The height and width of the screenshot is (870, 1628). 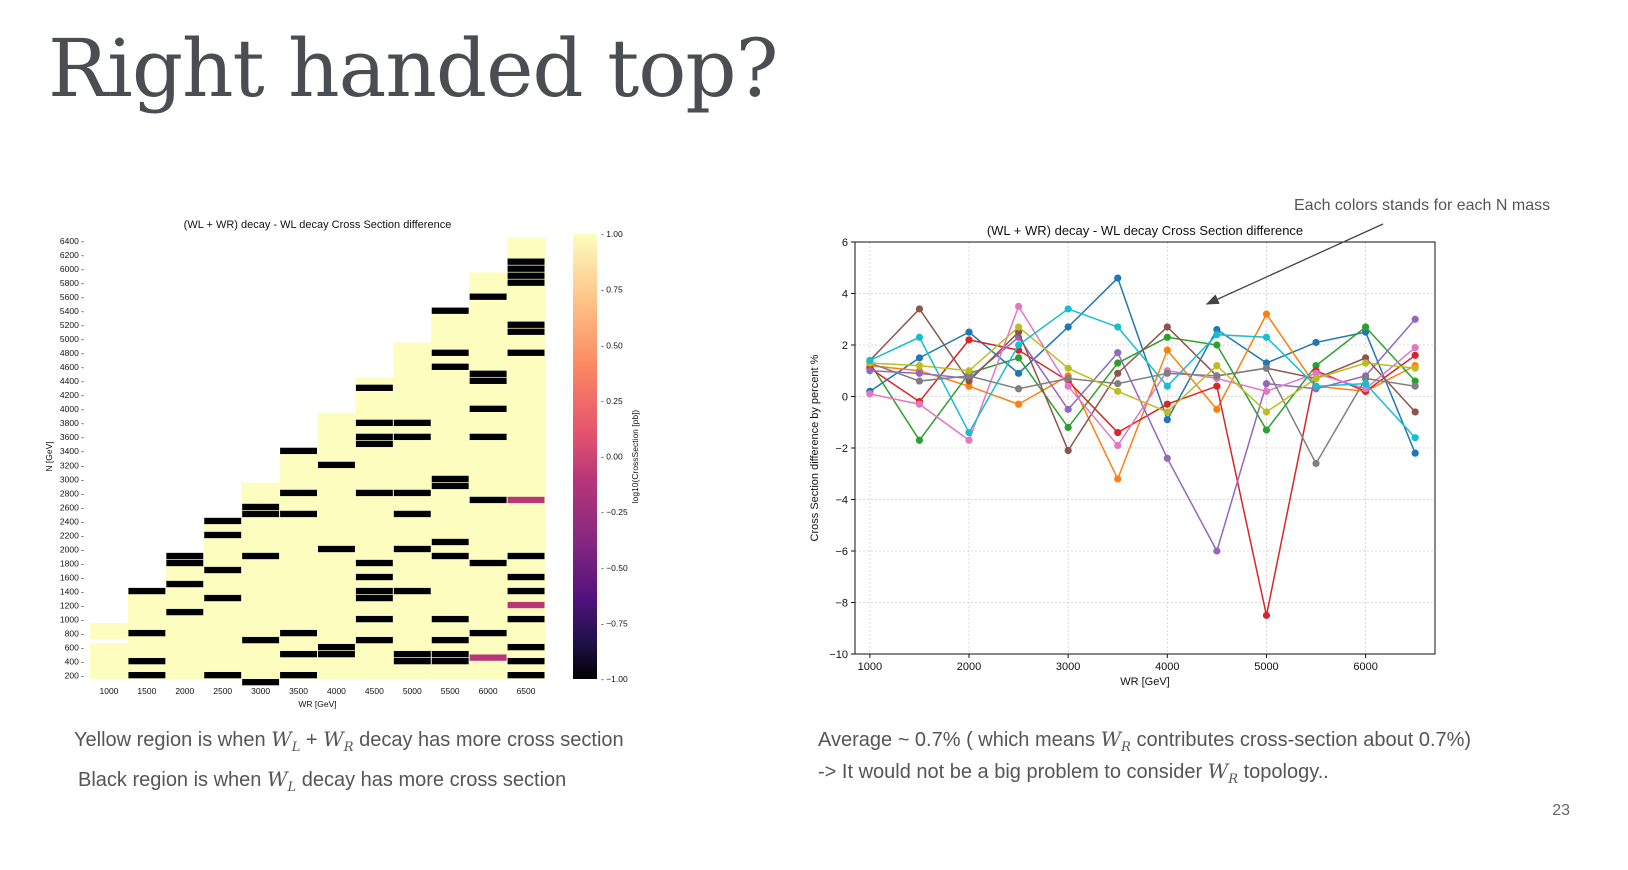 What do you see at coordinates (75, 647) in the screenshot?
I see `heatmap-ytick-label: 600 -` at bounding box center [75, 647].